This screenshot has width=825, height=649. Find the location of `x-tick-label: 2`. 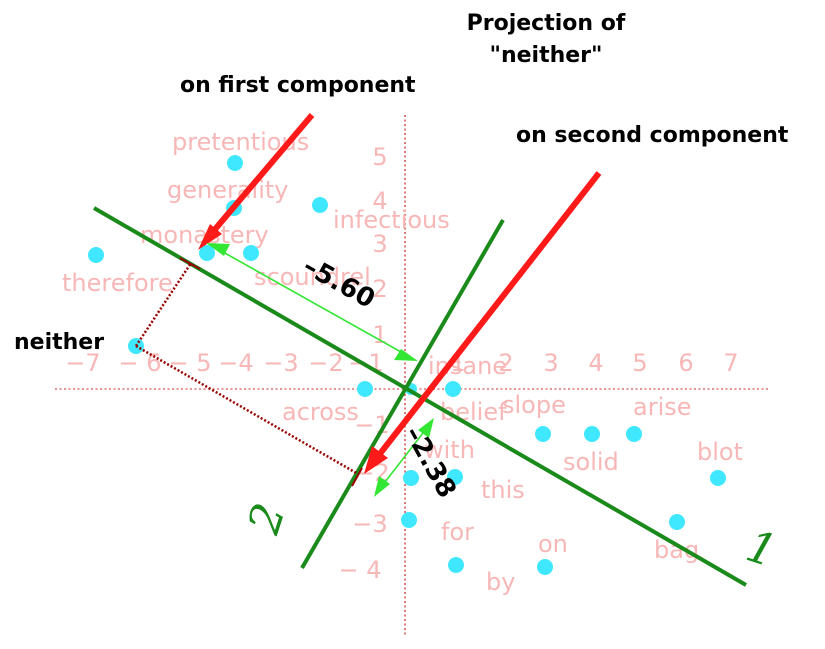

x-tick-label: 2 is located at coordinates (505, 363).